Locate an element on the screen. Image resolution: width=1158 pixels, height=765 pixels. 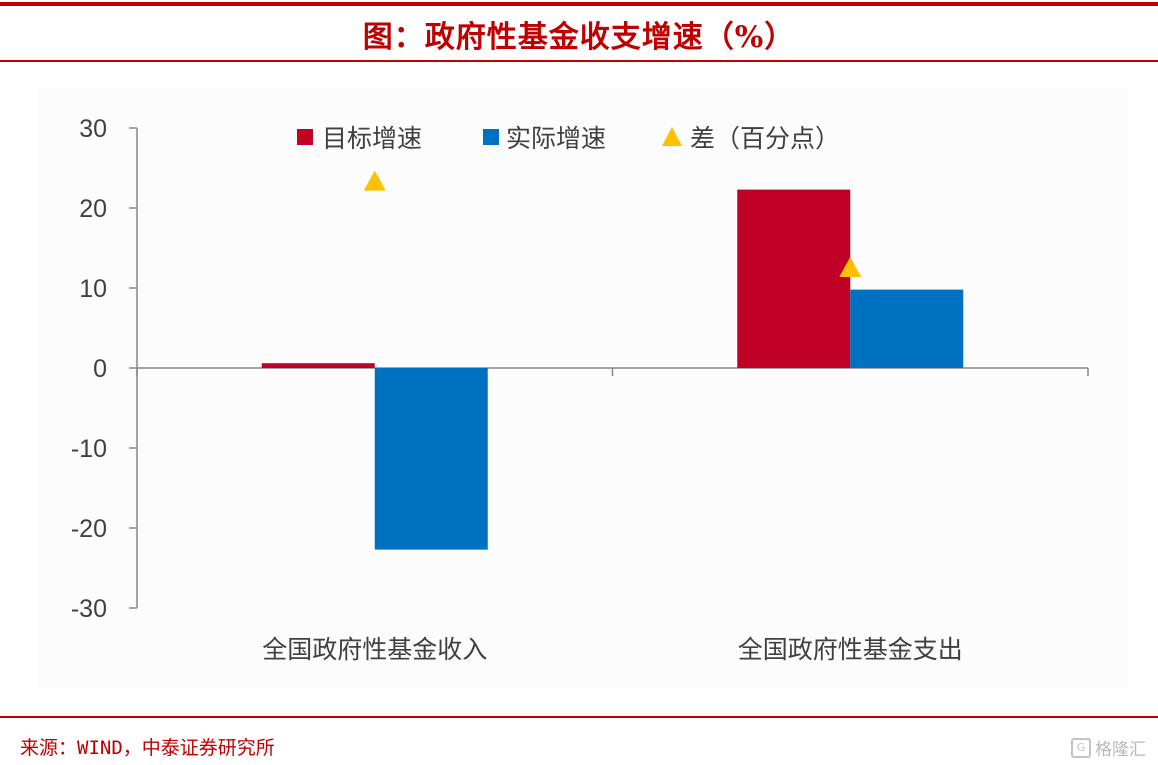
watermark-logo-icon: G is located at coordinates (1081, 747).